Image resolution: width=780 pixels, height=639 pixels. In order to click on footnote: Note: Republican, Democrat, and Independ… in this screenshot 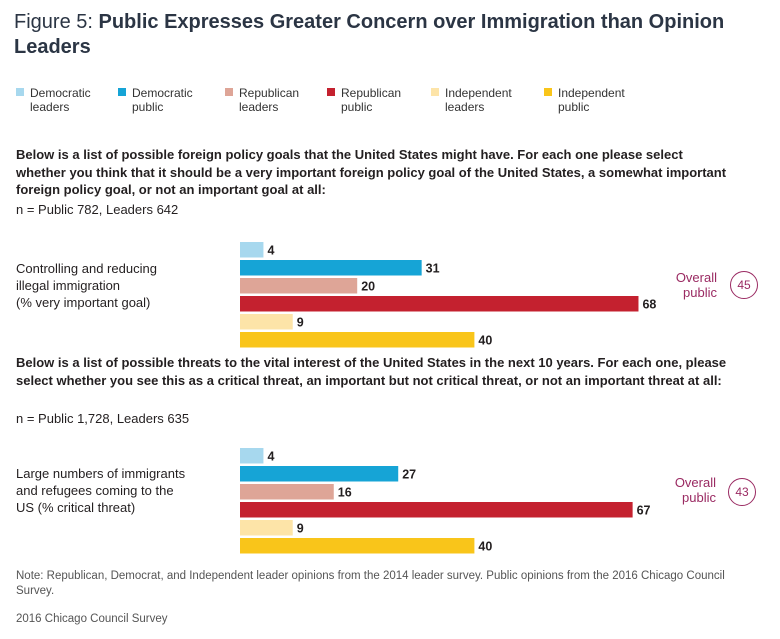, I will do `click(370, 583)`.